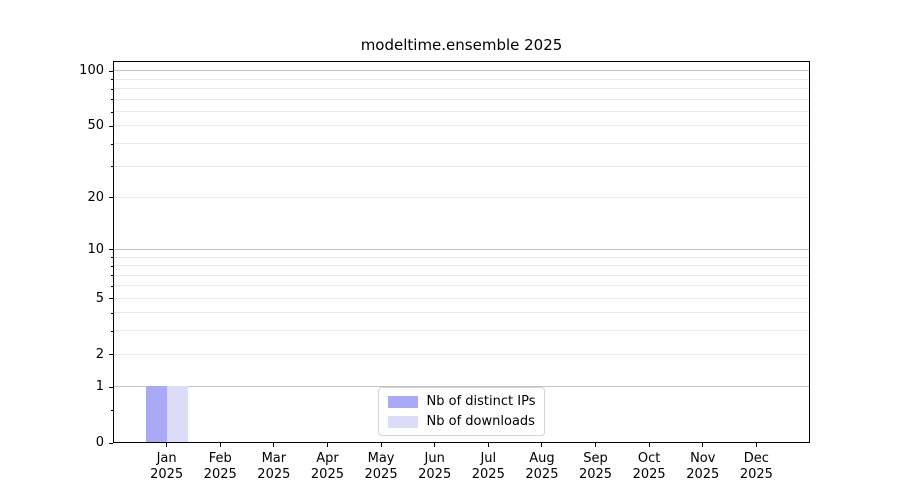 The width and height of the screenshot is (900, 500). Describe the element at coordinates (480, 421) in the screenshot. I see `legend-label-downloads: Nb of downloads` at that location.